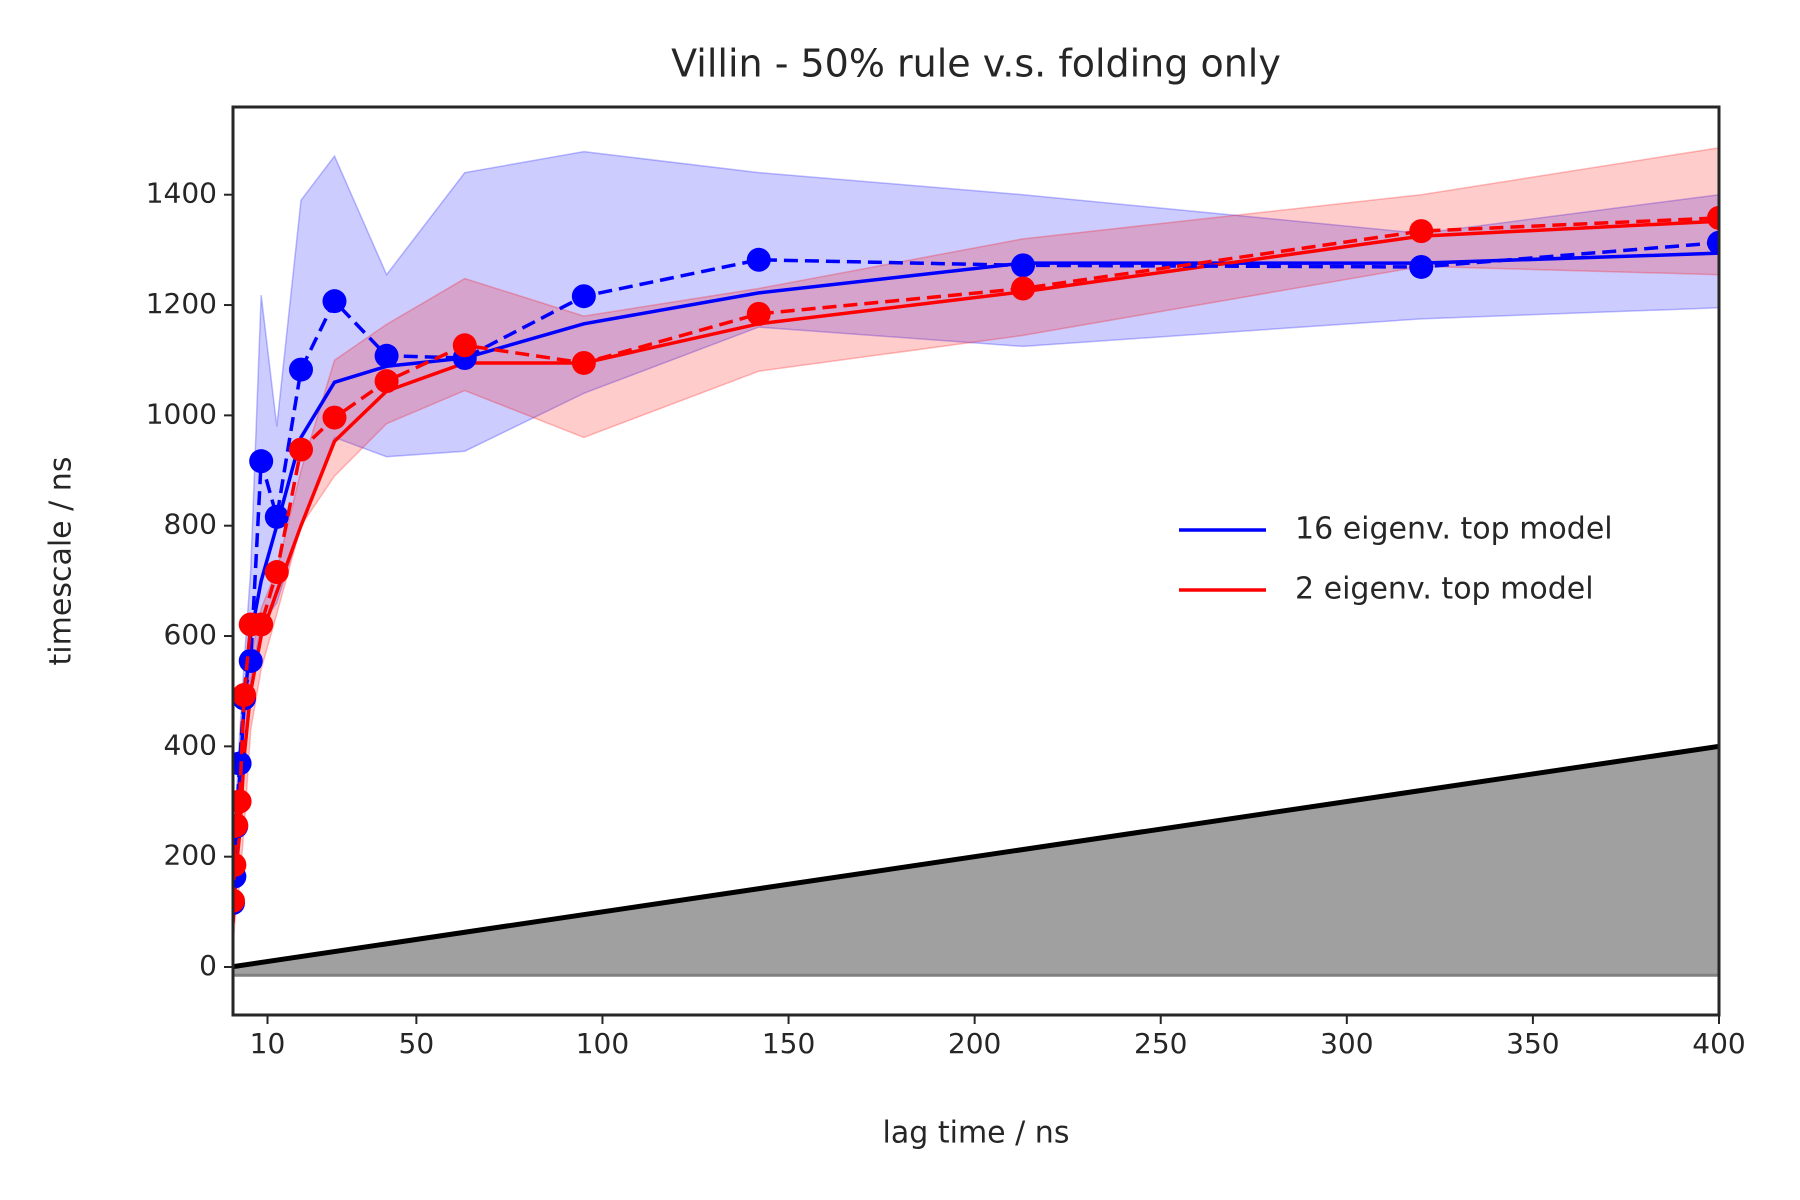 Image resolution: width=1800 pixels, height=1200 pixels. I want to click on y-tick-label: 200, so click(190, 855).